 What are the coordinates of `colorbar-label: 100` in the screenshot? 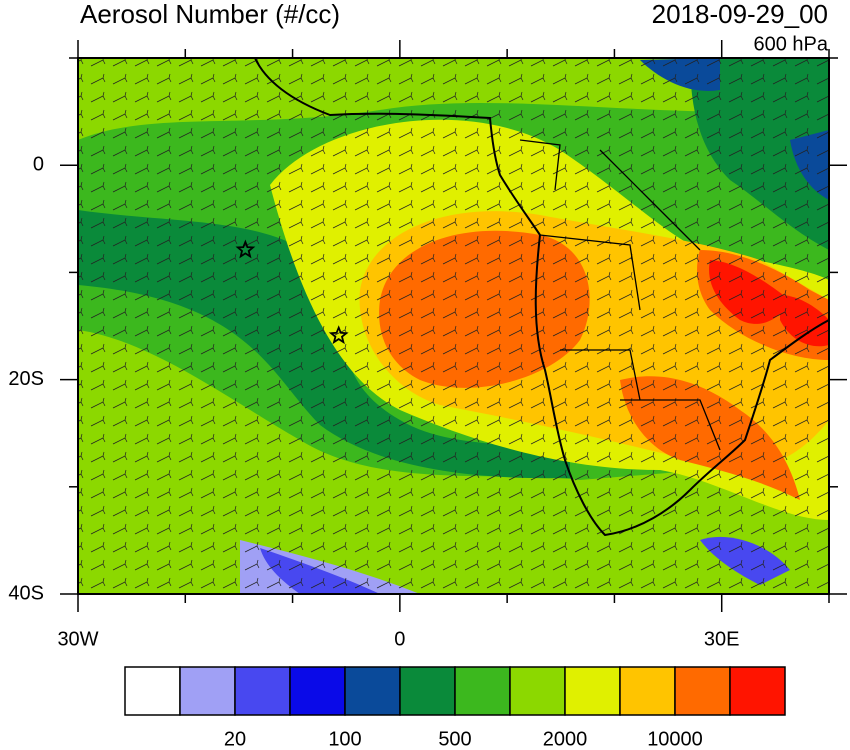 It's located at (344, 739).